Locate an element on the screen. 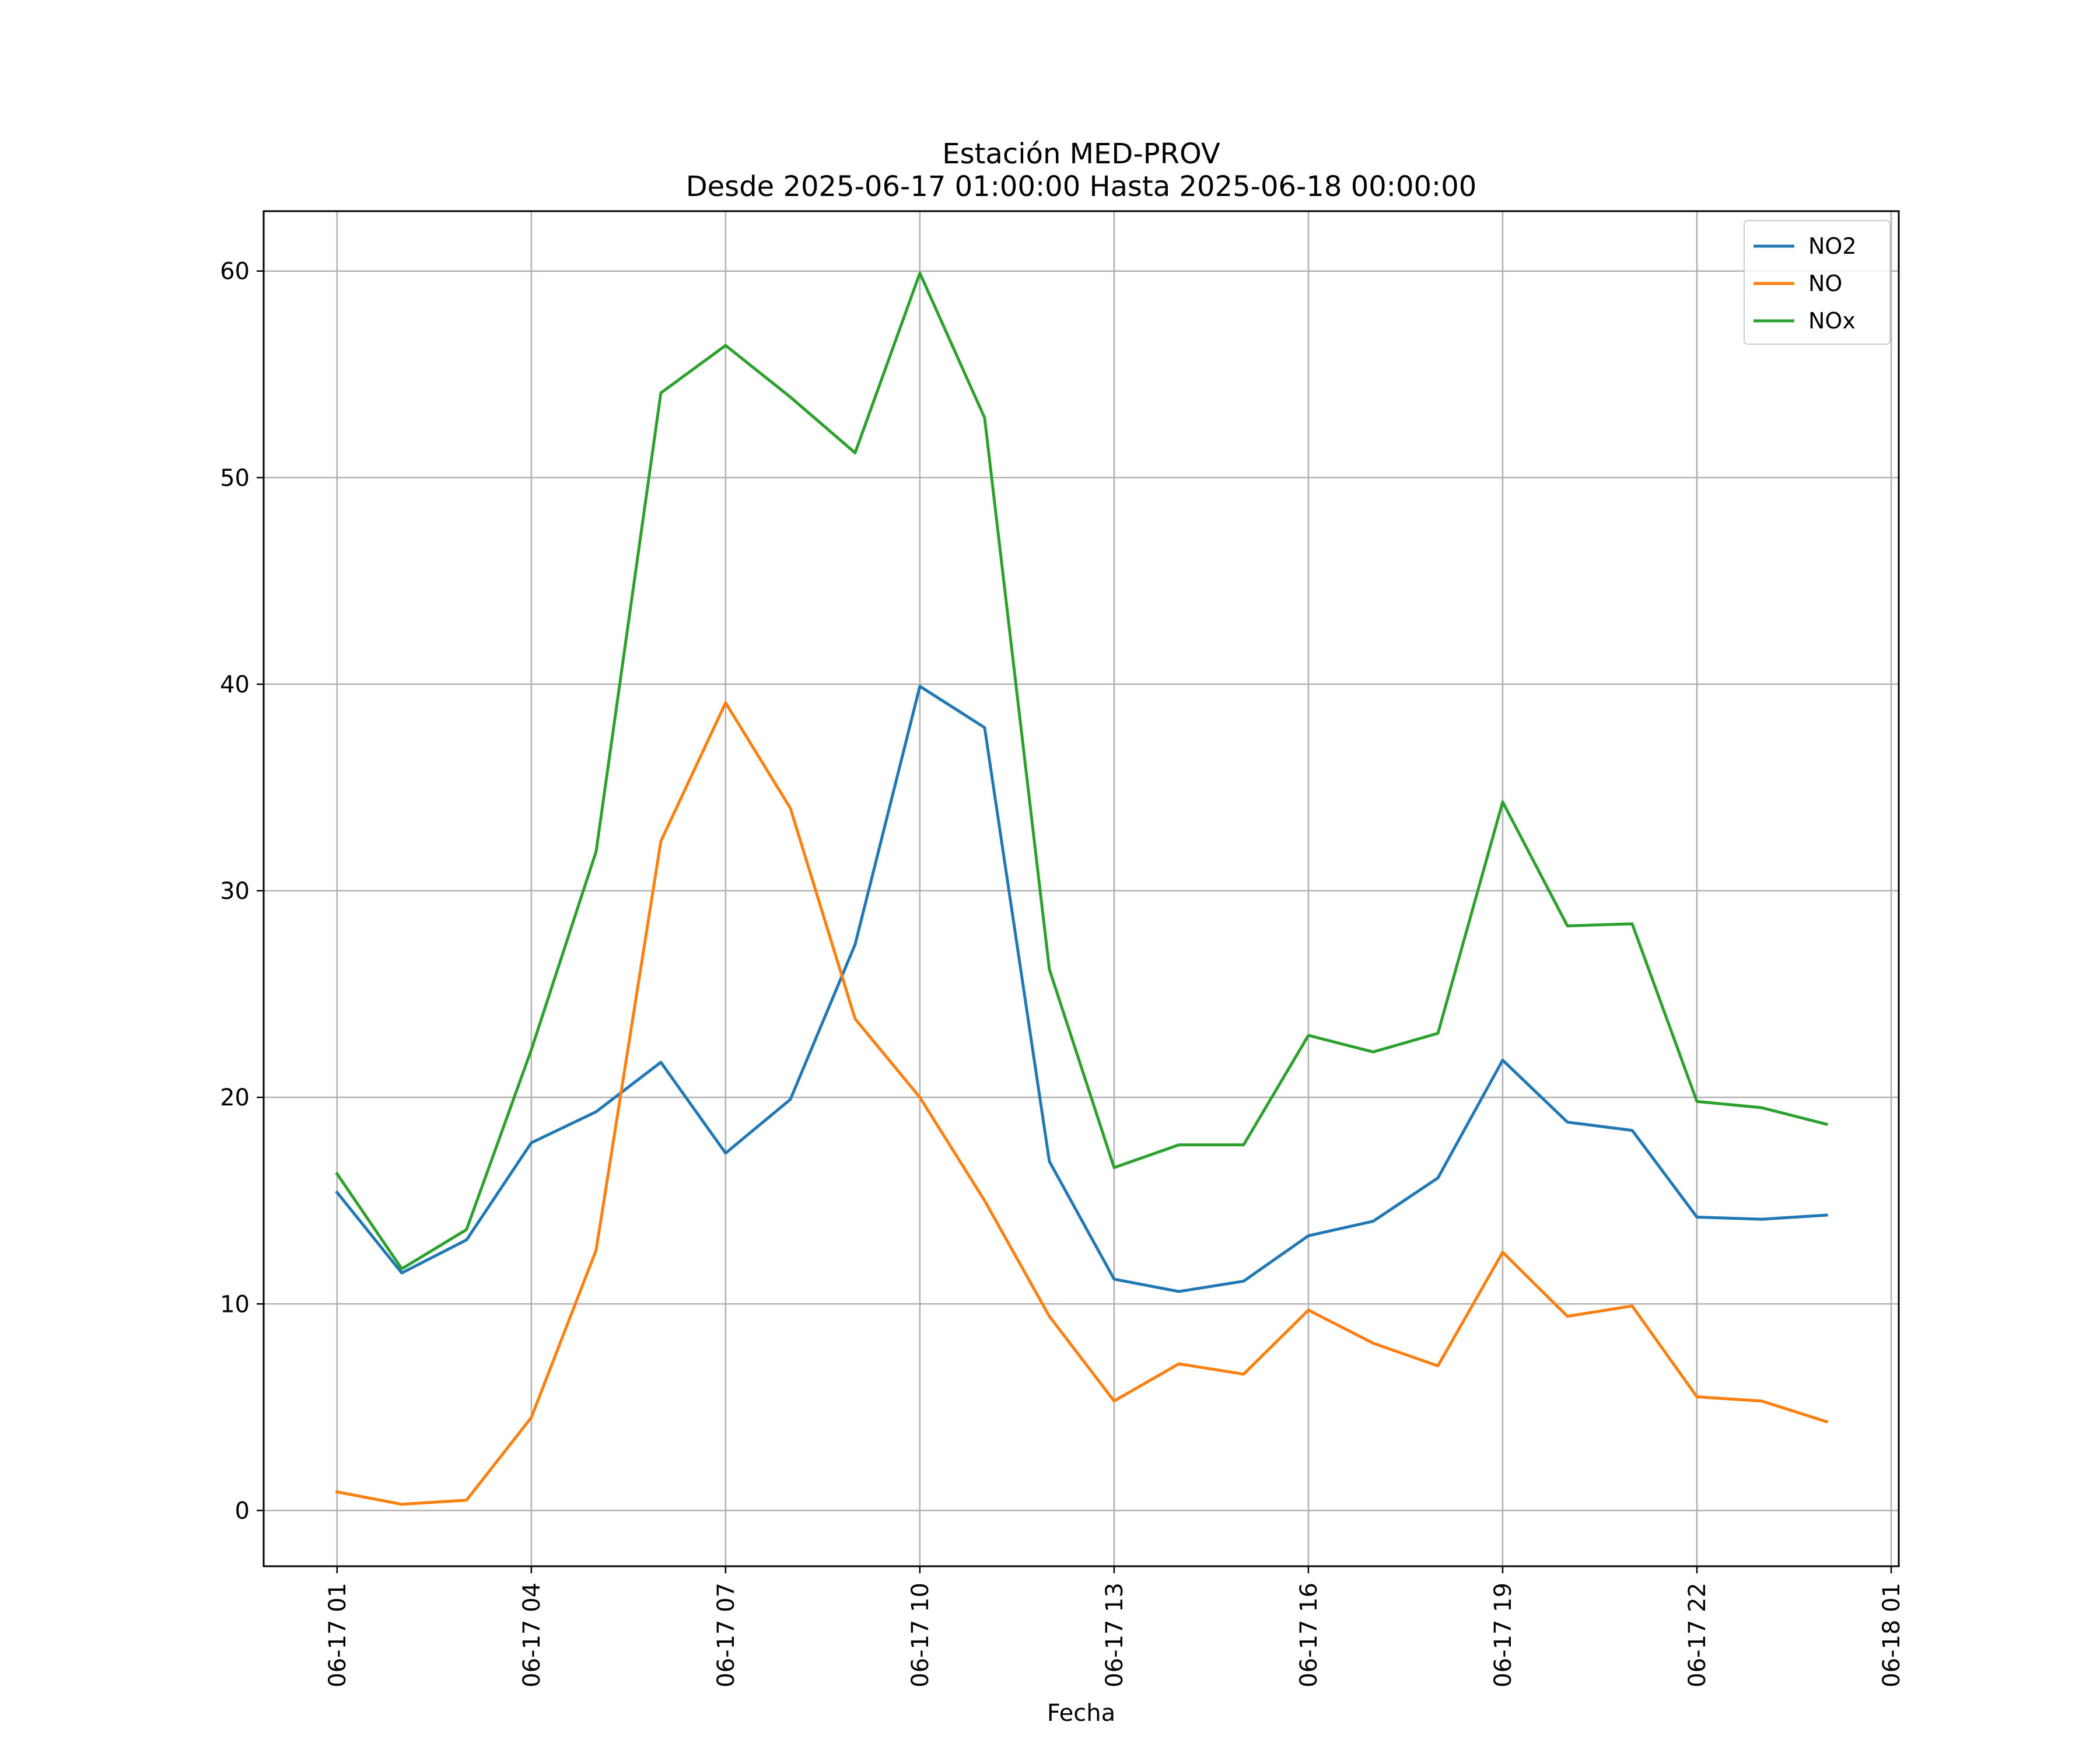  legend-label-no2: NO2 is located at coordinates (1832, 246).